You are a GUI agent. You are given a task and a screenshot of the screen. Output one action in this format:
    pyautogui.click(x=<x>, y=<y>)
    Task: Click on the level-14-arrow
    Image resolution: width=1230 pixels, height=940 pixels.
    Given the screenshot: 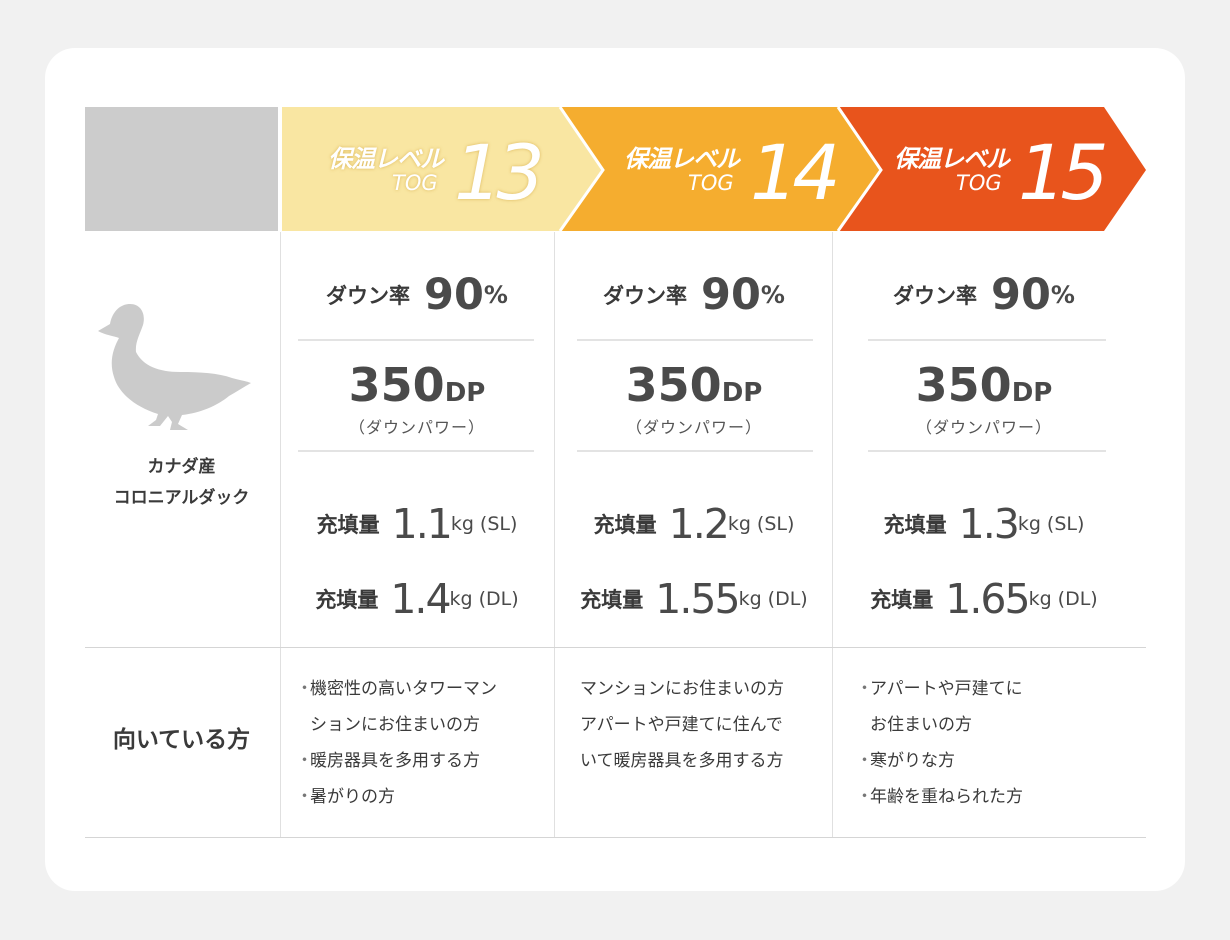 What is the action you would take?
    pyautogui.click(x=720, y=169)
    